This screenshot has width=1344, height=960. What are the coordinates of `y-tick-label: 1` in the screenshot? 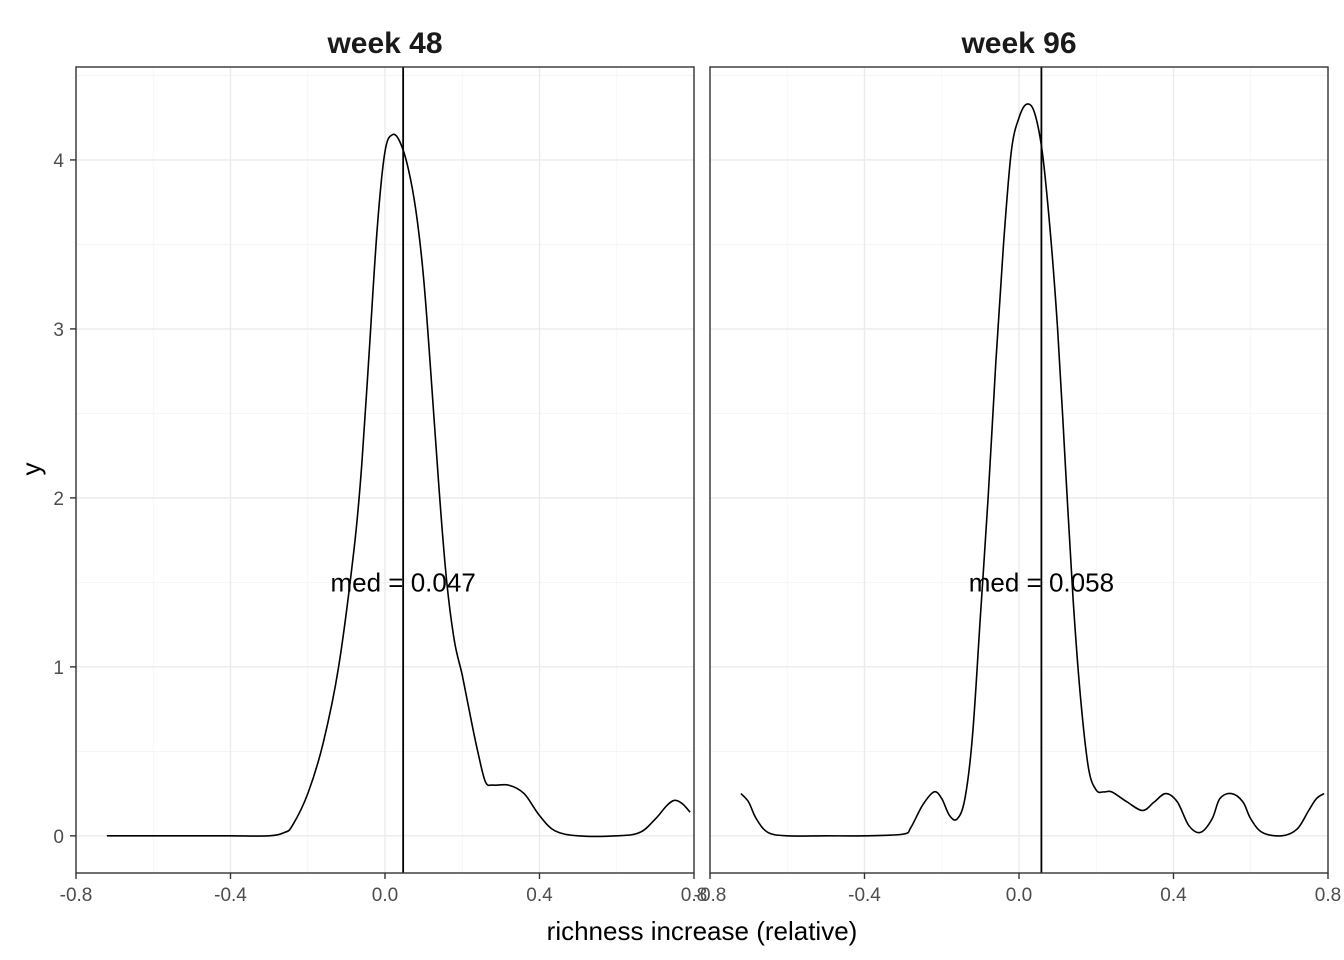 It's located at (58, 668).